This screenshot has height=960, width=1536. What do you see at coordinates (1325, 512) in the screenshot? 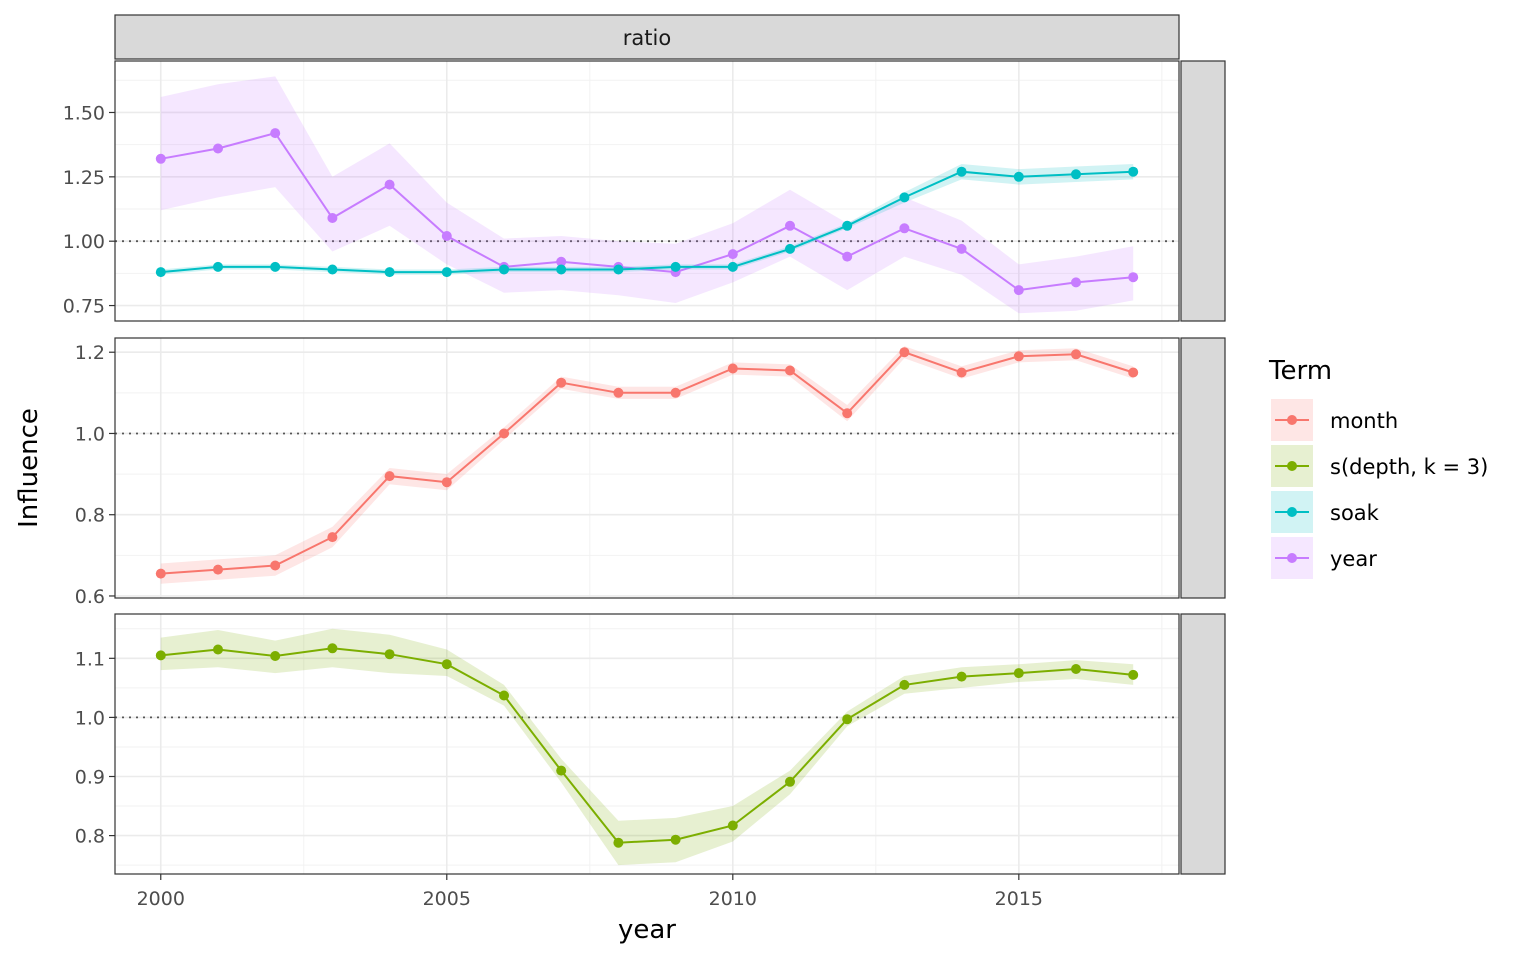
I see `legend-entry: soak` at bounding box center [1325, 512].